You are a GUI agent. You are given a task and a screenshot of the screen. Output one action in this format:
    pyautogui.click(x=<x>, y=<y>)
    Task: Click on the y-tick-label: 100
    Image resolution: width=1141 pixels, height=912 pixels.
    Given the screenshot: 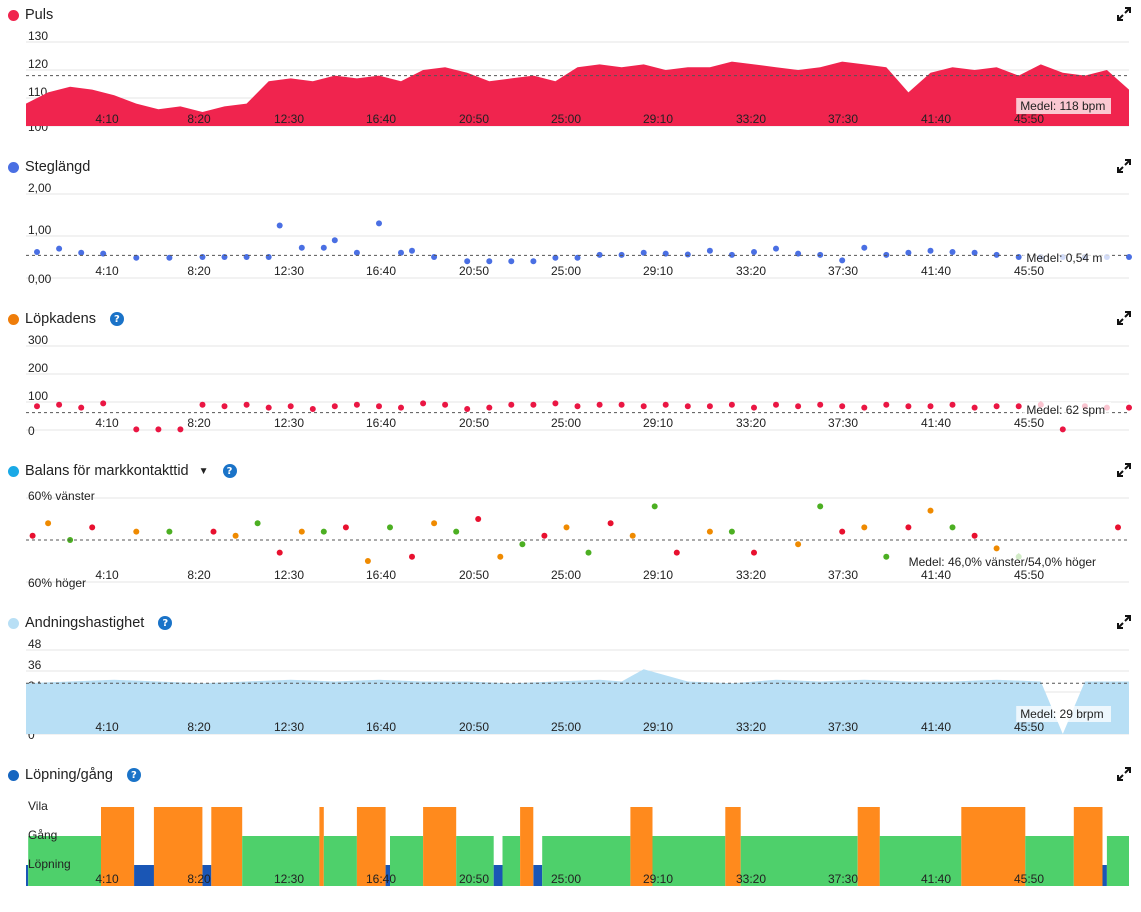 What is the action you would take?
    pyautogui.click(x=38, y=396)
    